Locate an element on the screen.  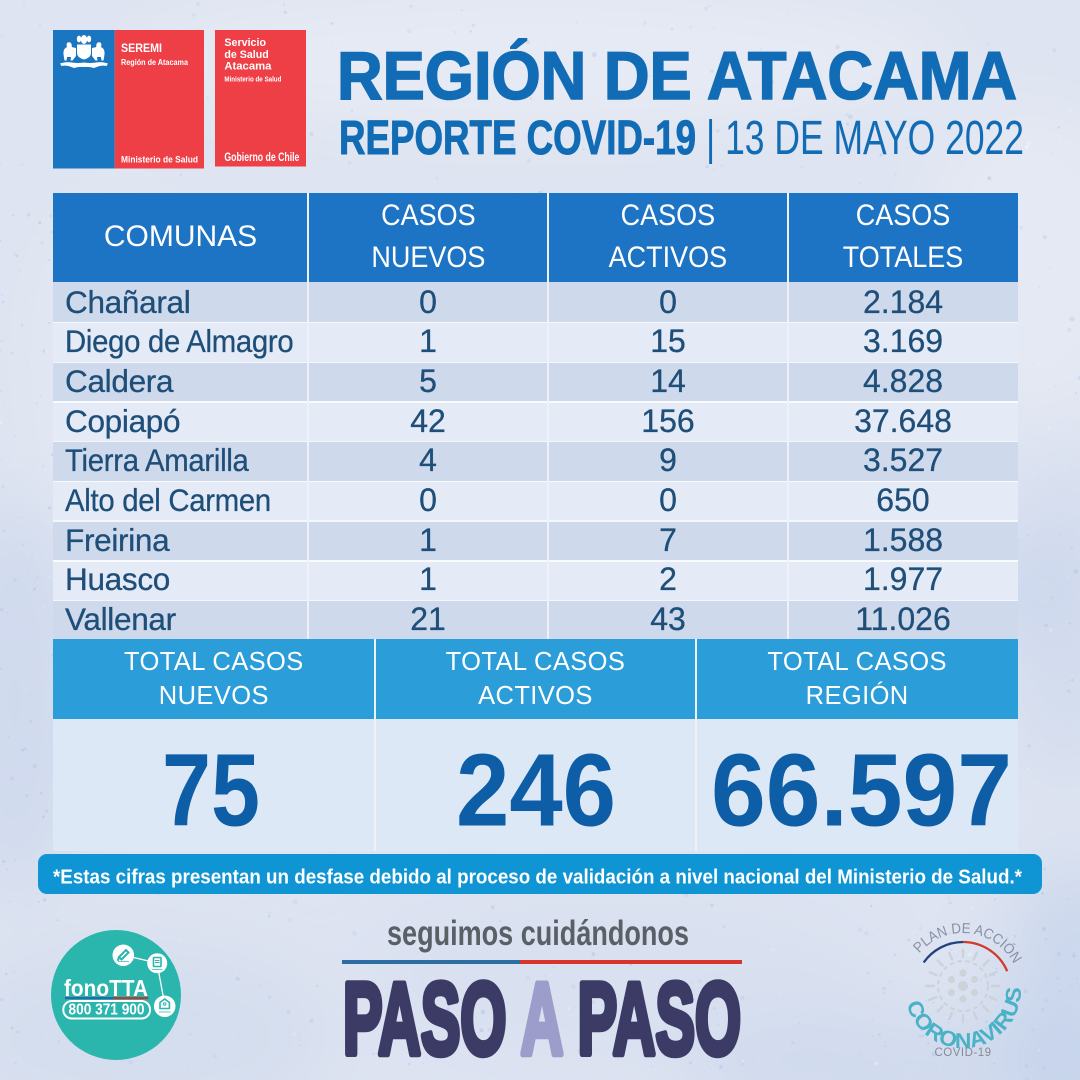
svg-text: seguimos cuidándonos is located at coordinates (538, 933).